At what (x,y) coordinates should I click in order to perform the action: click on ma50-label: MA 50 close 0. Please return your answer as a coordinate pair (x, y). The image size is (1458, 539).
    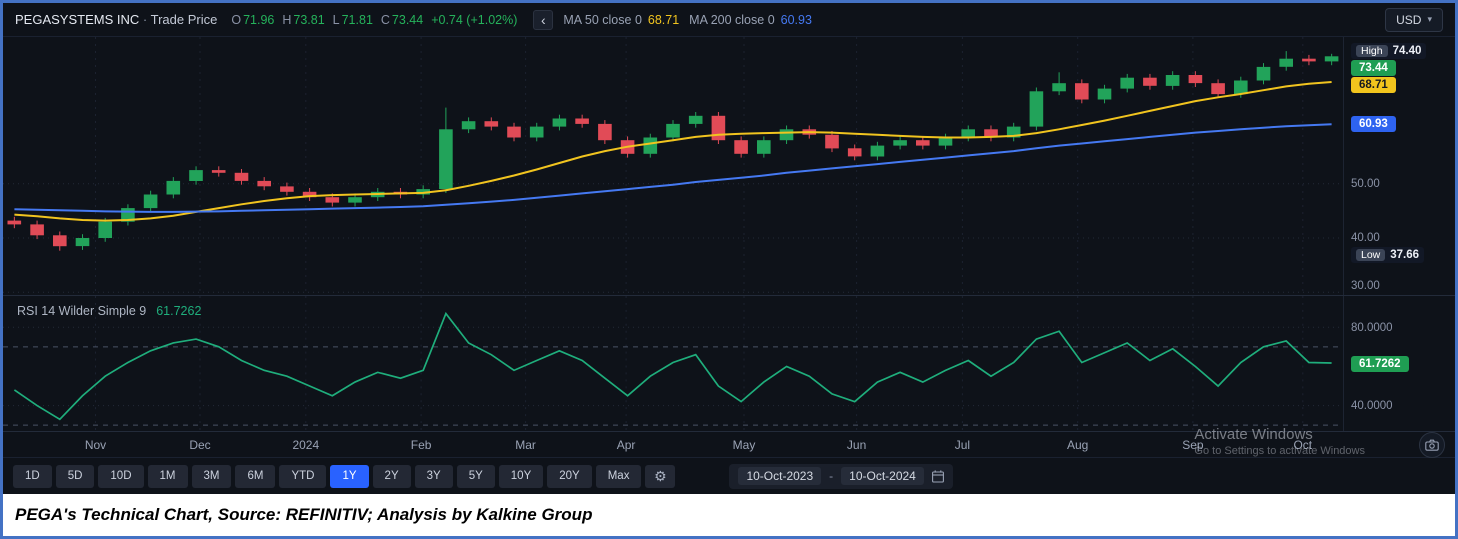
    Looking at the image, I should click on (602, 19).